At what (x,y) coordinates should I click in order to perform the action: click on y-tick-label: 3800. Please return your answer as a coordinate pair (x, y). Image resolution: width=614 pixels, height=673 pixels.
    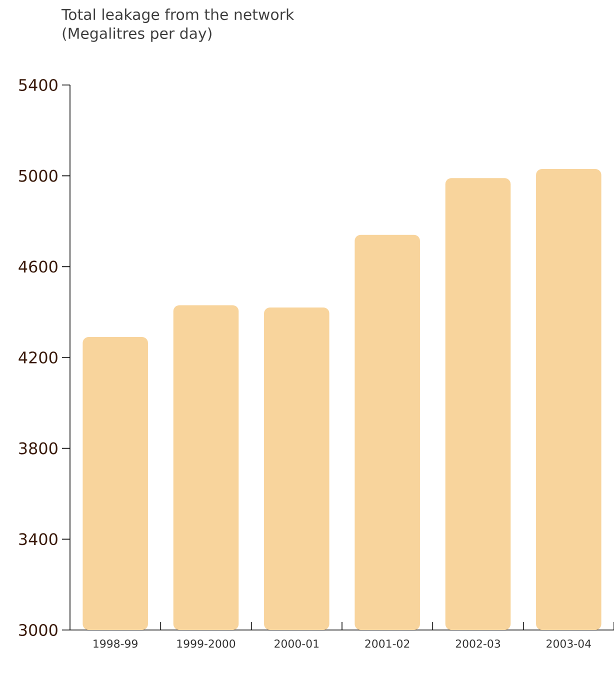
    Looking at the image, I should click on (38, 448).